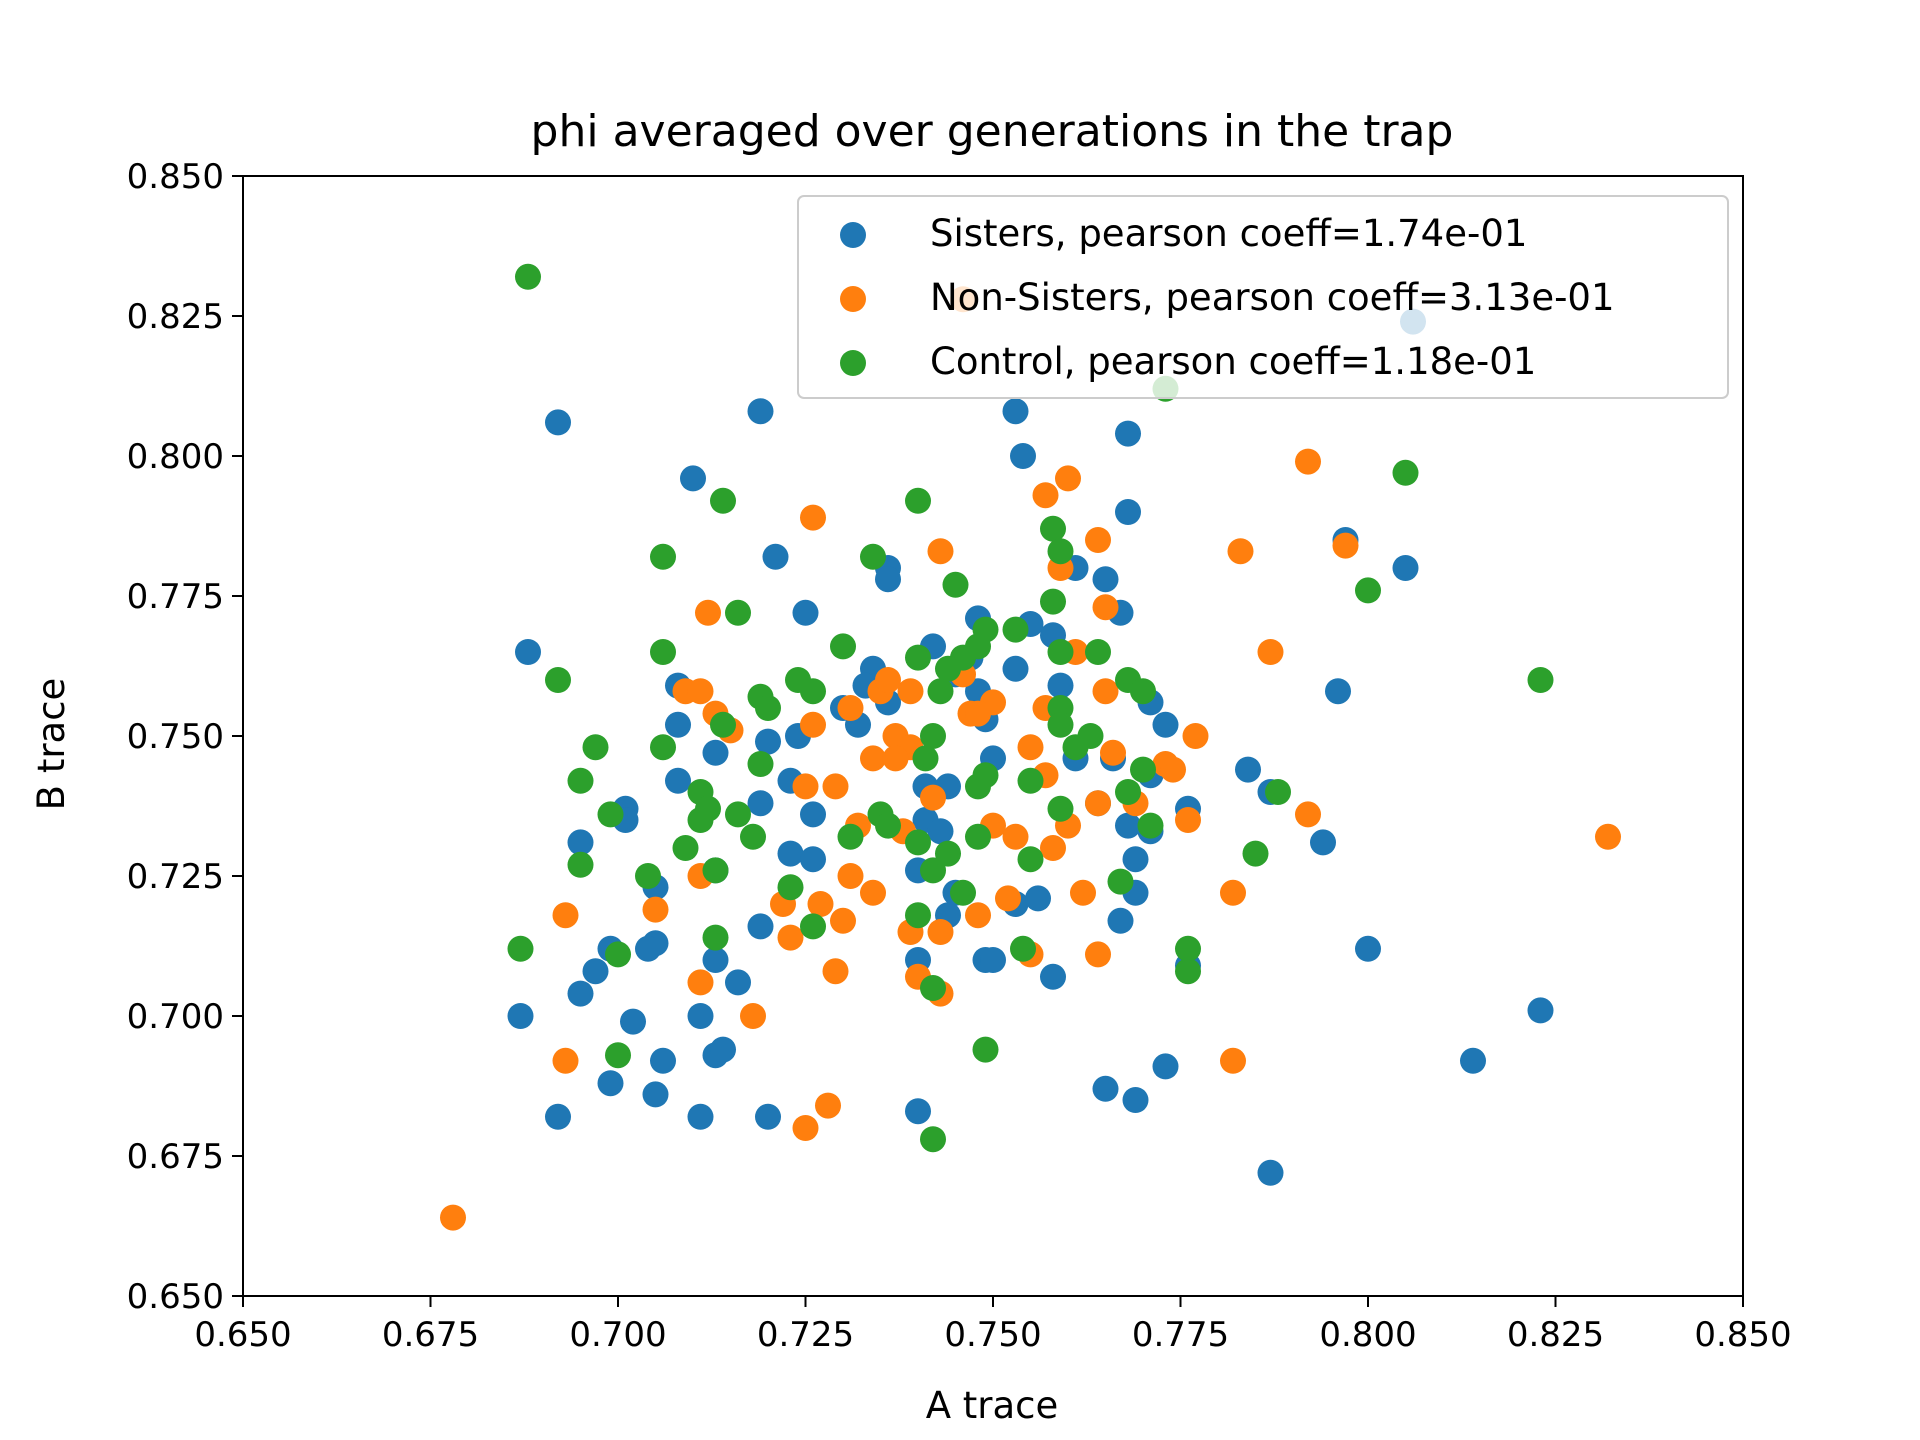 Image resolution: width=1920 pixels, height=1440 pixels. Describe the element at coordinates (175, 317) in the screenshot. I see `y-tick-label-8: 0.825` at that location.